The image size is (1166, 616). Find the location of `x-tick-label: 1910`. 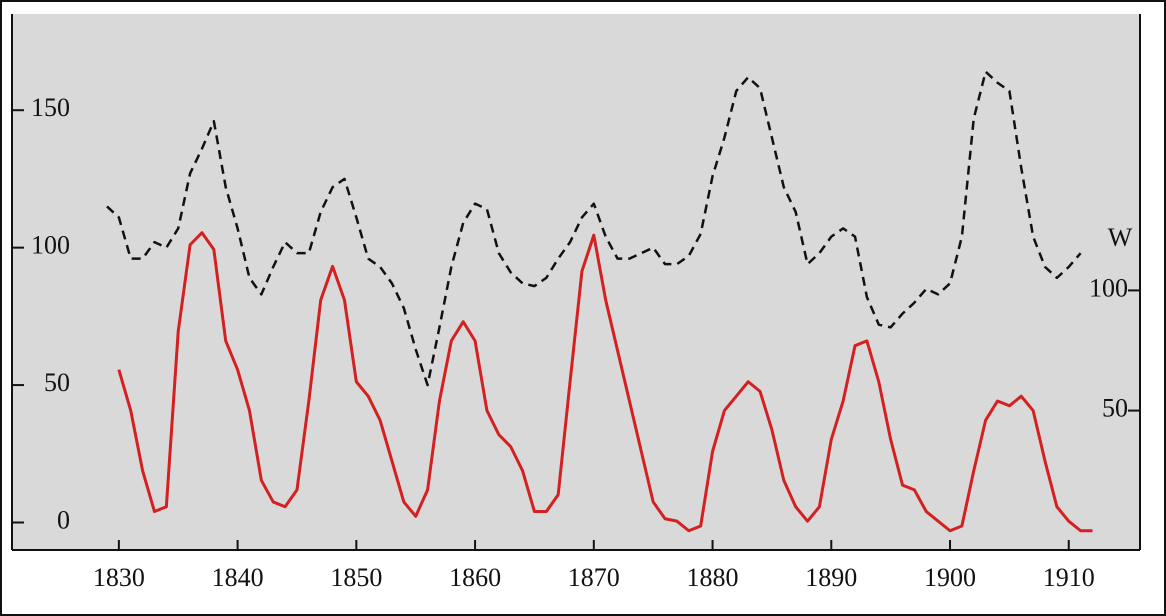

x-tick-label: 1910 is located at coordinates (1069, 577).